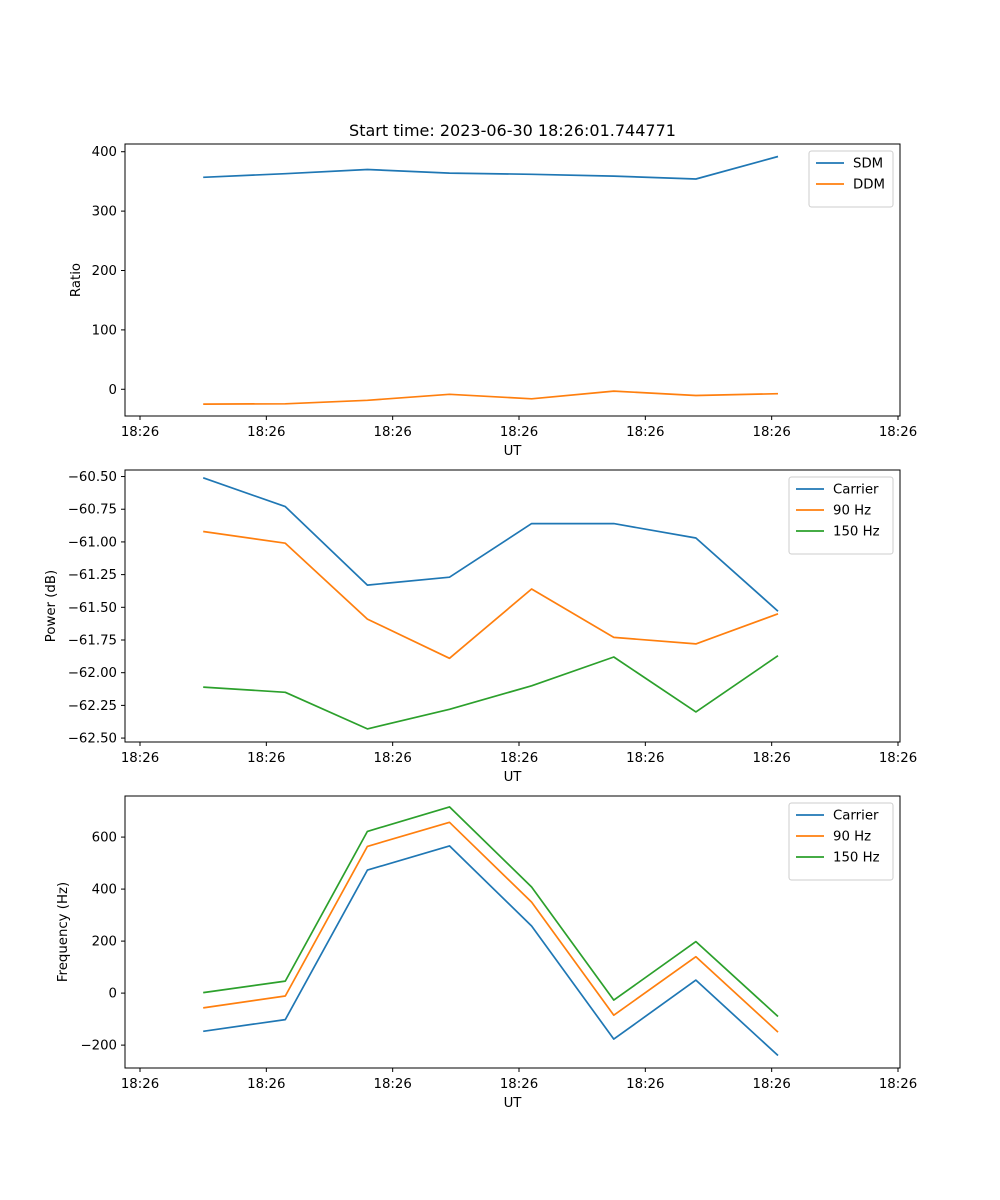  What do you see at coordinates (98, 1046) in the screenshot?
I see `y-tick-label: −200` at bounding box center [98, 1046].